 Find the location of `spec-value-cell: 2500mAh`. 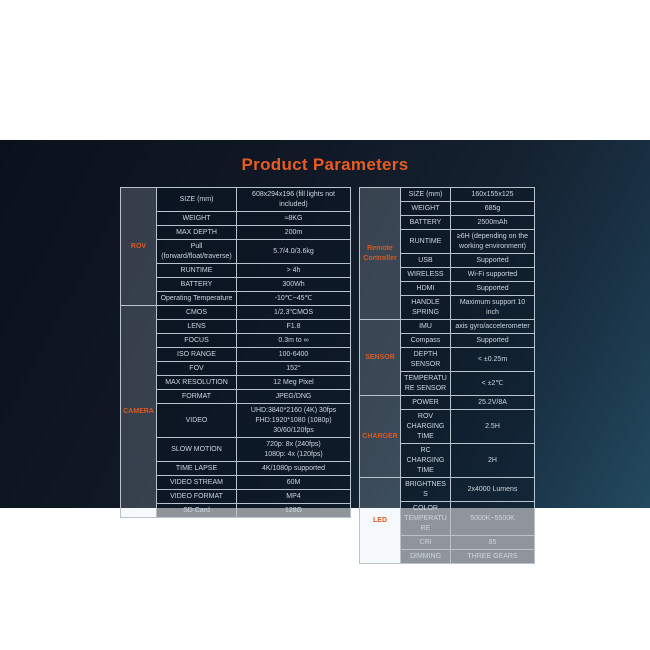

spec-value-cell: 2500mAh is located at coordinates (492, 222).